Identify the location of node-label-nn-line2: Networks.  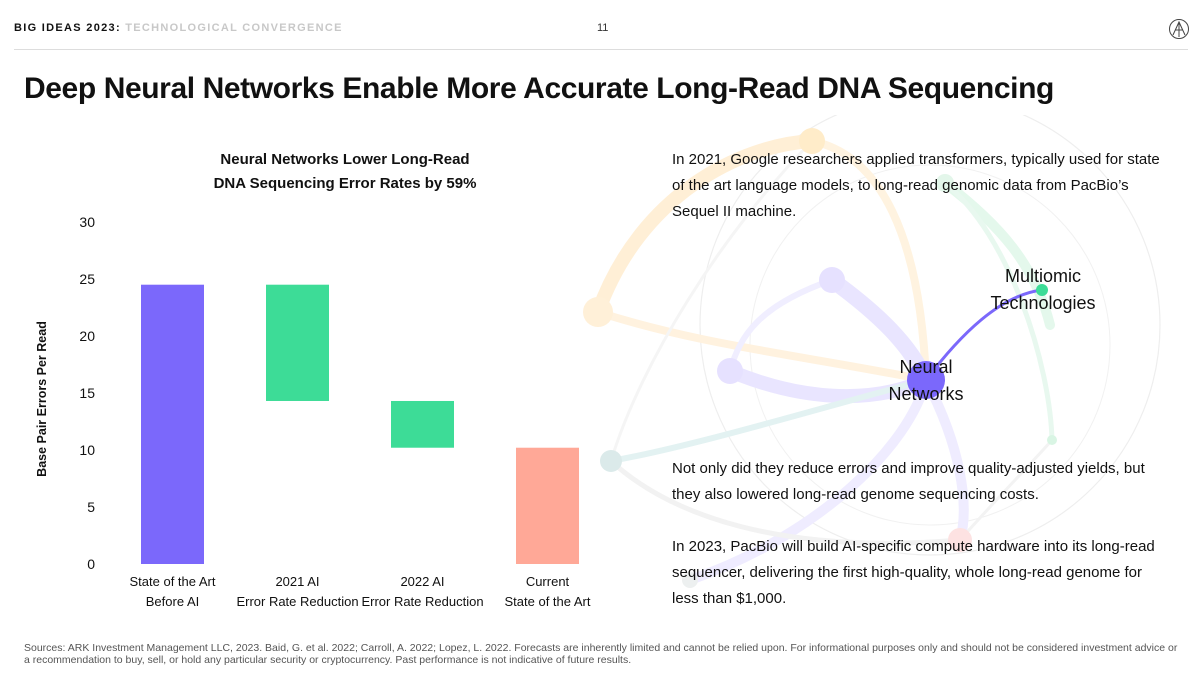
(926, 394).